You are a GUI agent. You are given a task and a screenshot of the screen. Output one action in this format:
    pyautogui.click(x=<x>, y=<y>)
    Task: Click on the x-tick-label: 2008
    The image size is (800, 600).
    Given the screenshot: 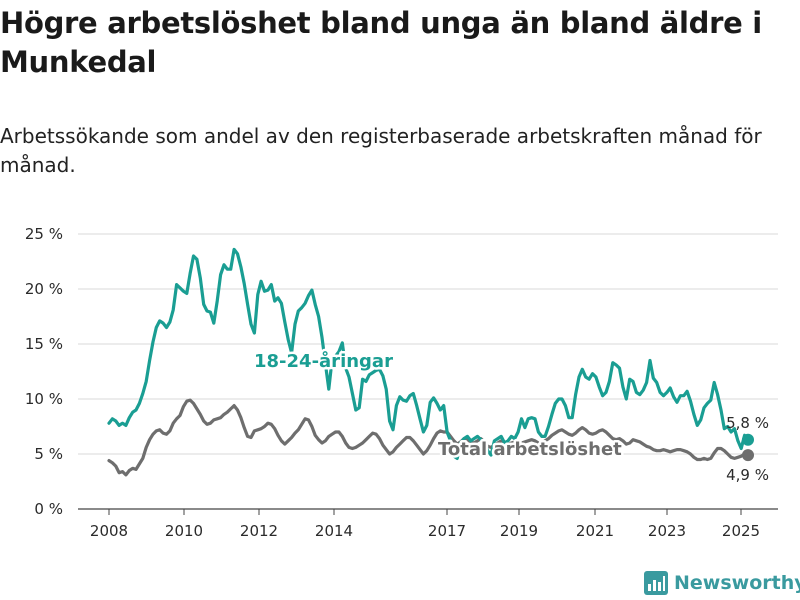 What is the action you would take?
    pyautogui.click(x=109, y=531)
    